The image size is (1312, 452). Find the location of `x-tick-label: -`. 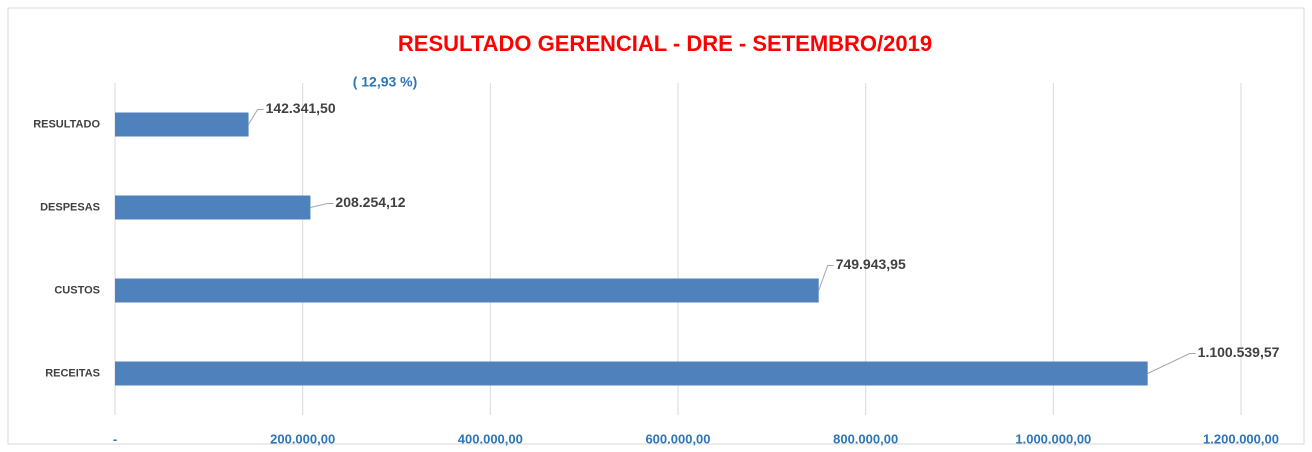

x-tick-label: - is located at coordinates (115, 438).